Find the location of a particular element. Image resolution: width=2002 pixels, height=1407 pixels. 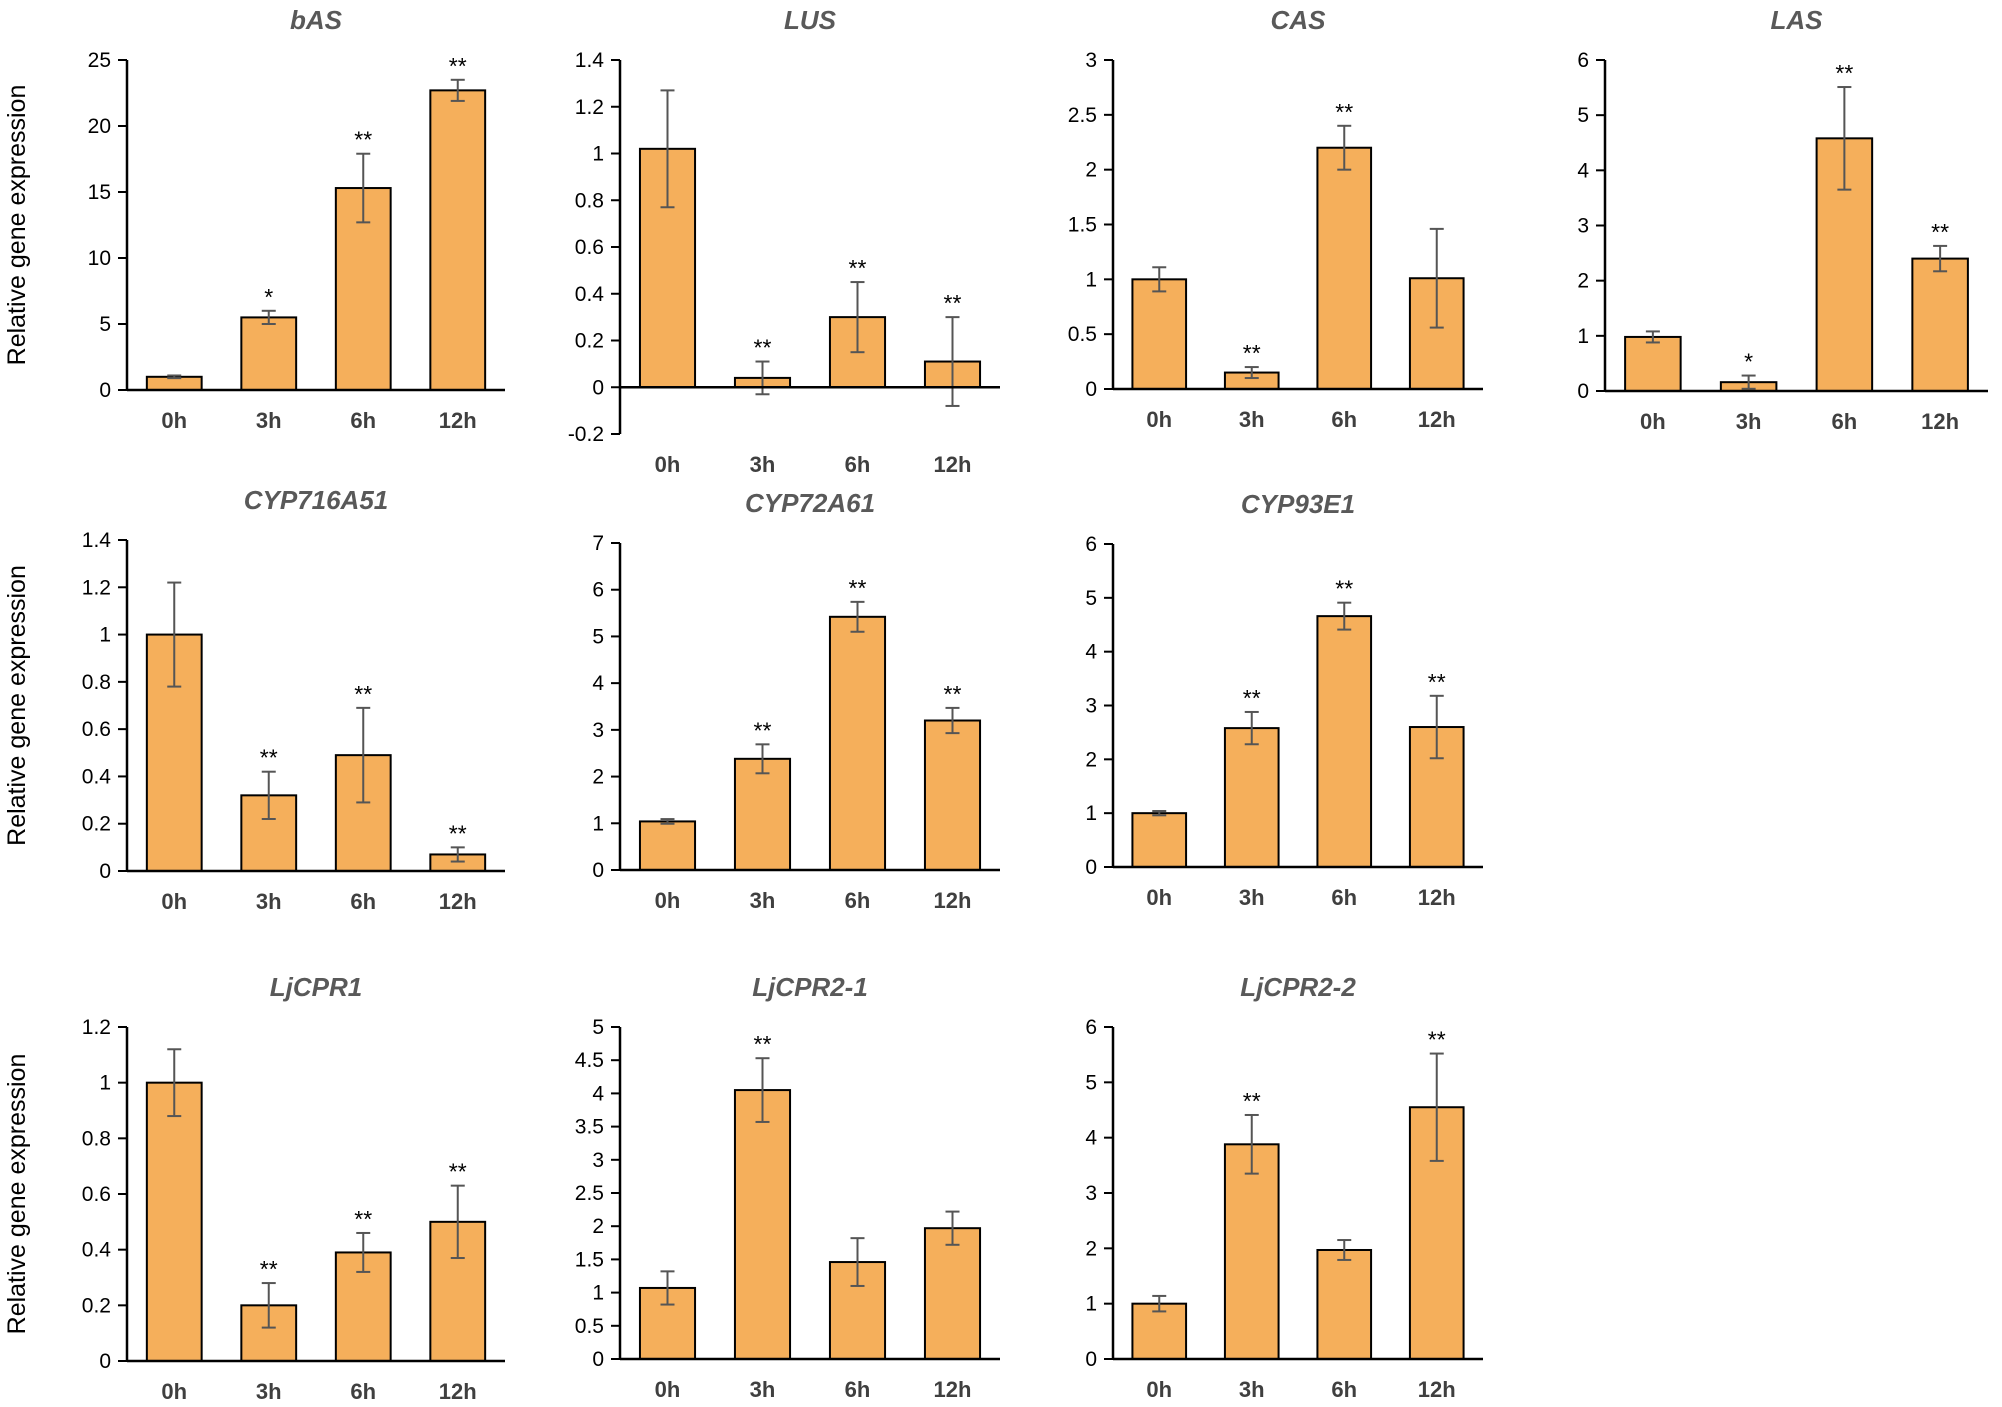

y-tick-label: 0.5 is located at coordinates (589, 1326).